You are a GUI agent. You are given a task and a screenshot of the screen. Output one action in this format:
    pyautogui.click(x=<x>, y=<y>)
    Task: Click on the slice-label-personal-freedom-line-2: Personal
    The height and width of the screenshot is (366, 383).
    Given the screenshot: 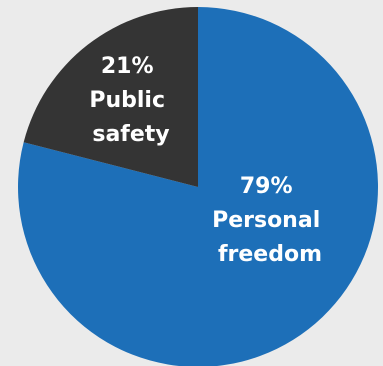 What is the action you would take?
    pyautogui.click(x=266, y=220)
    